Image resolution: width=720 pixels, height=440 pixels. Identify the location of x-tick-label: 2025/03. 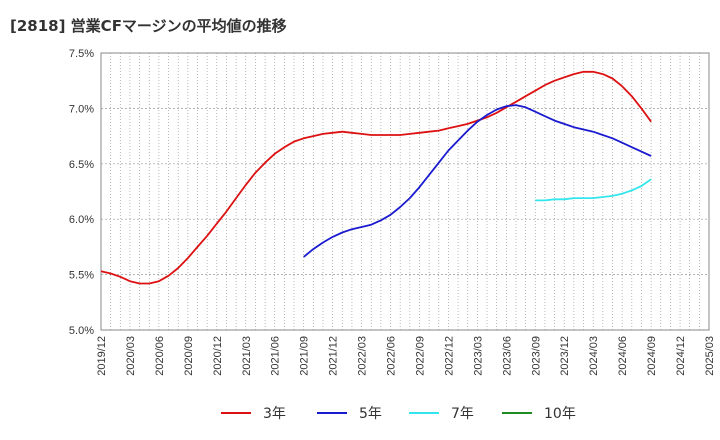
(710, 356).